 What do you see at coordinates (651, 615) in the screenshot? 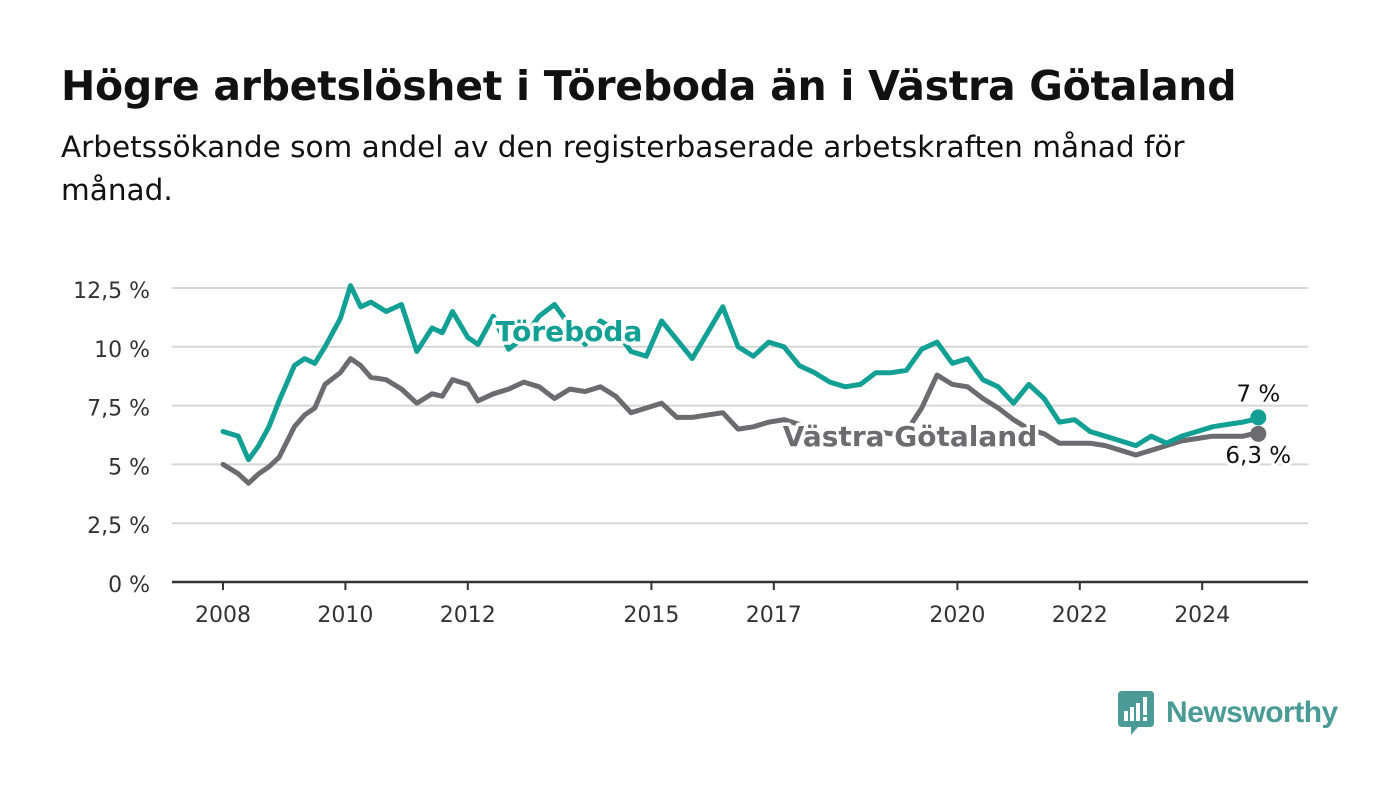
I see `x-tick-label: 2015` at bounding box center [651, 615].